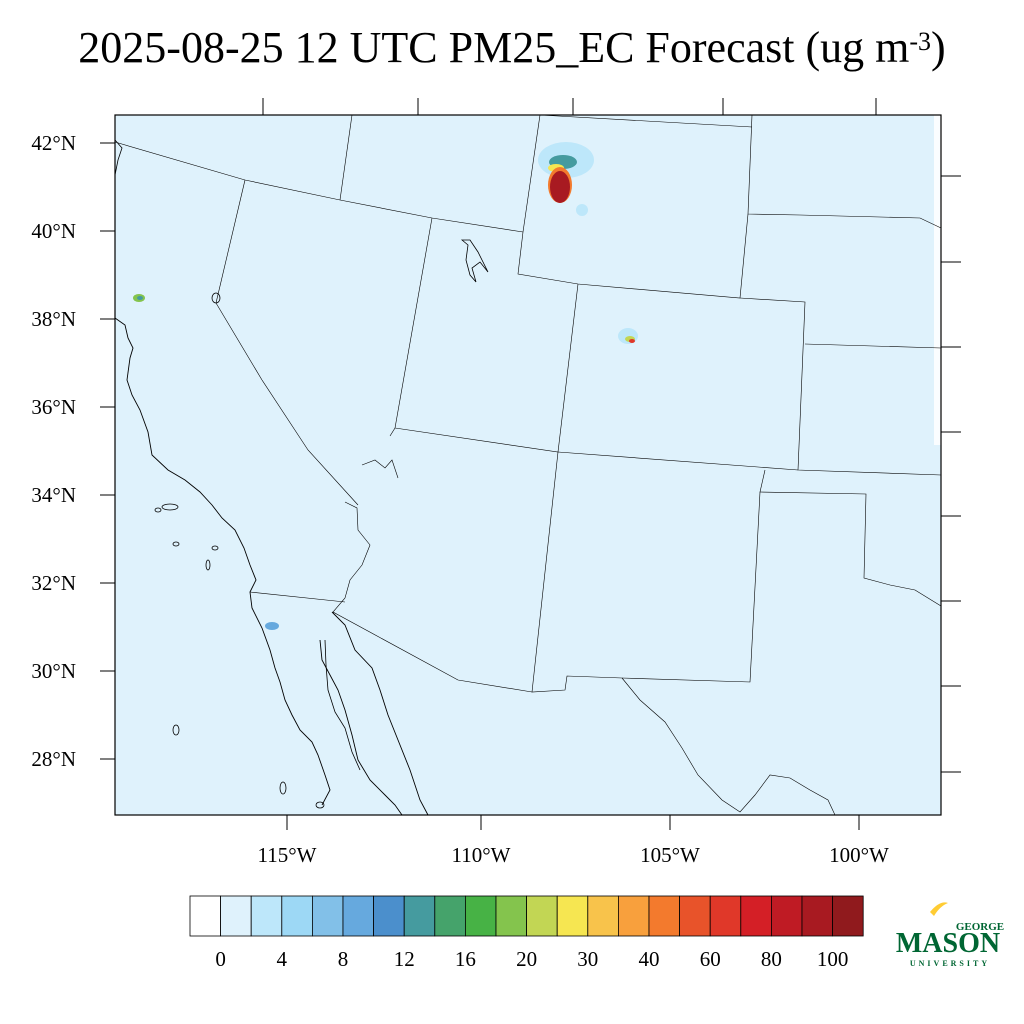 This screenshot has height=1024, width=1024. Describe the element at coordinates (53, 319) in the screenshot. I see `lat-label: 38°N` at that location.